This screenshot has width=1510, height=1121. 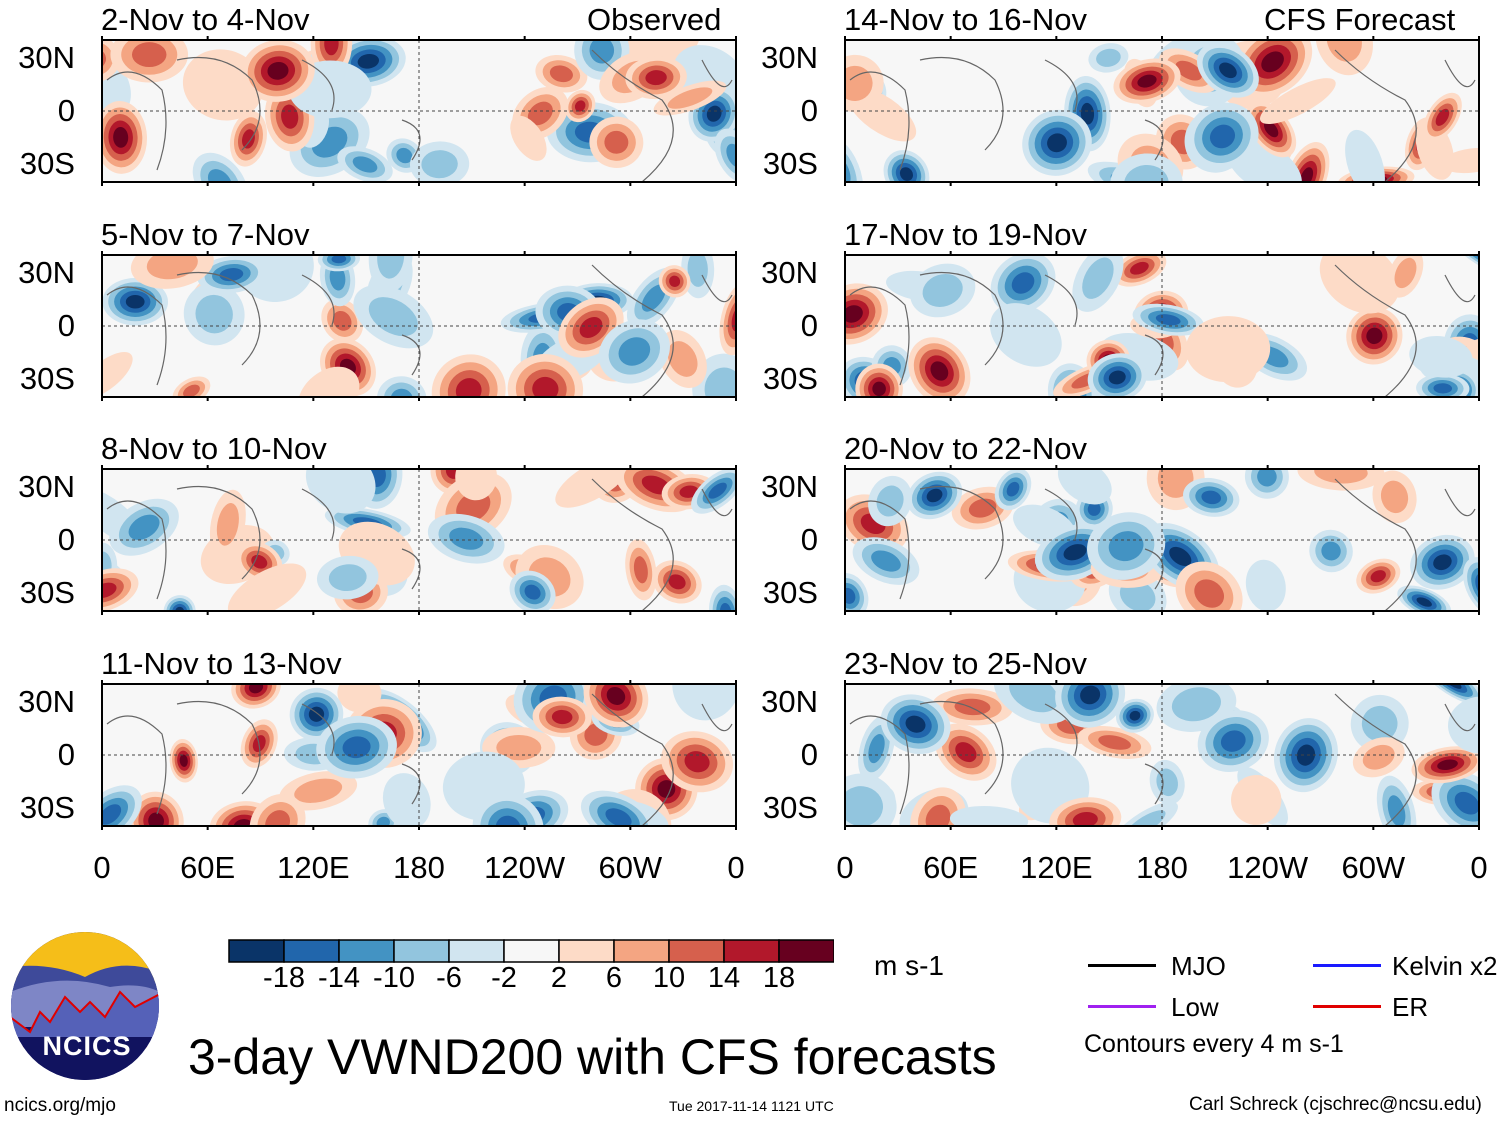 I want to click on legend-low-line, so click(x=1122, y=1006).